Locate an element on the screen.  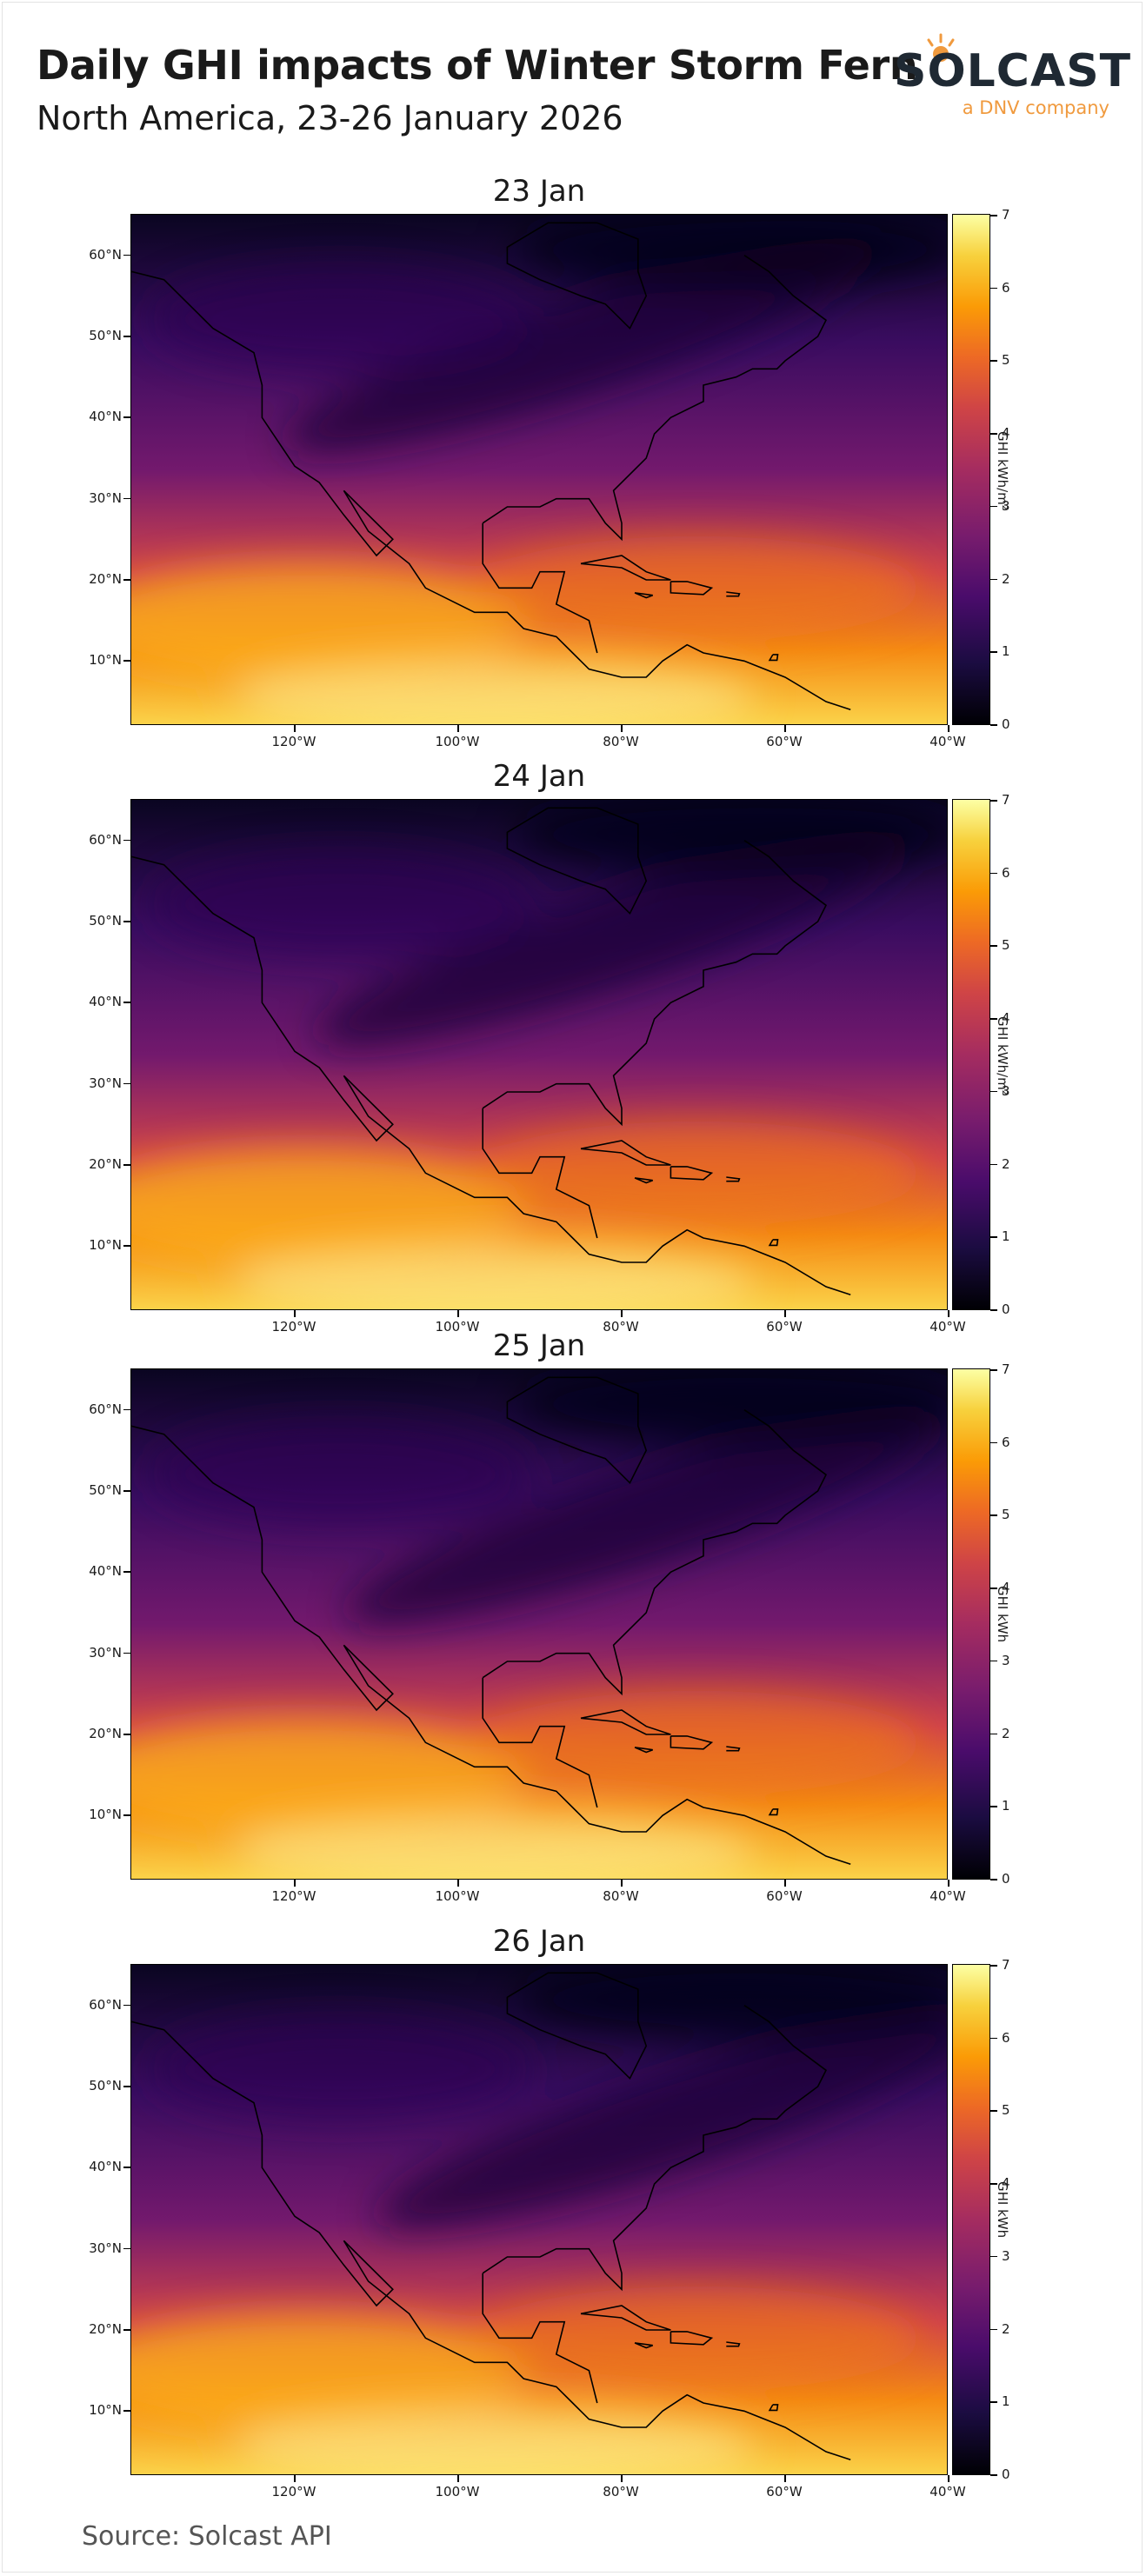
page-subtitle: North America, 23-26 January 2026 is located at coordinates (330, 118).